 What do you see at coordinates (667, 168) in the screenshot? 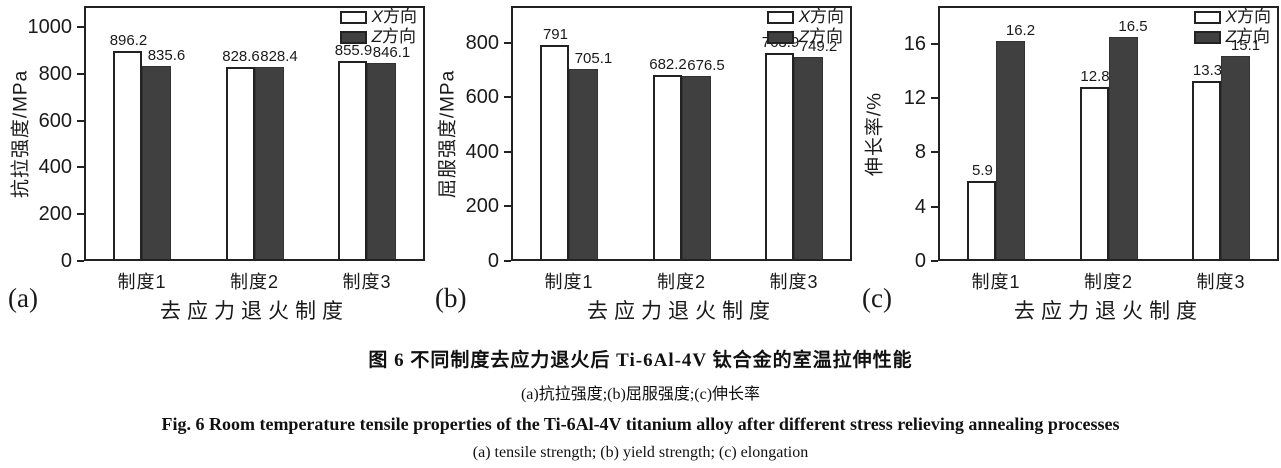
I see `bar-x-direction-b-group2` at bounding box center [667, 168].